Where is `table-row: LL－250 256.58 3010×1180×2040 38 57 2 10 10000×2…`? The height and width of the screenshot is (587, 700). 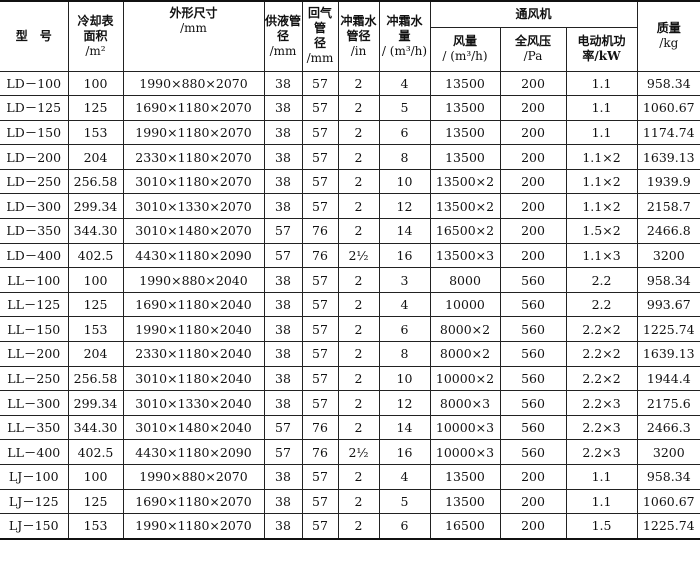
table-row: LL－250 256.58 3010×1180×2040 38 57 2 10 10000×2… is located at coordinates (350, 378).